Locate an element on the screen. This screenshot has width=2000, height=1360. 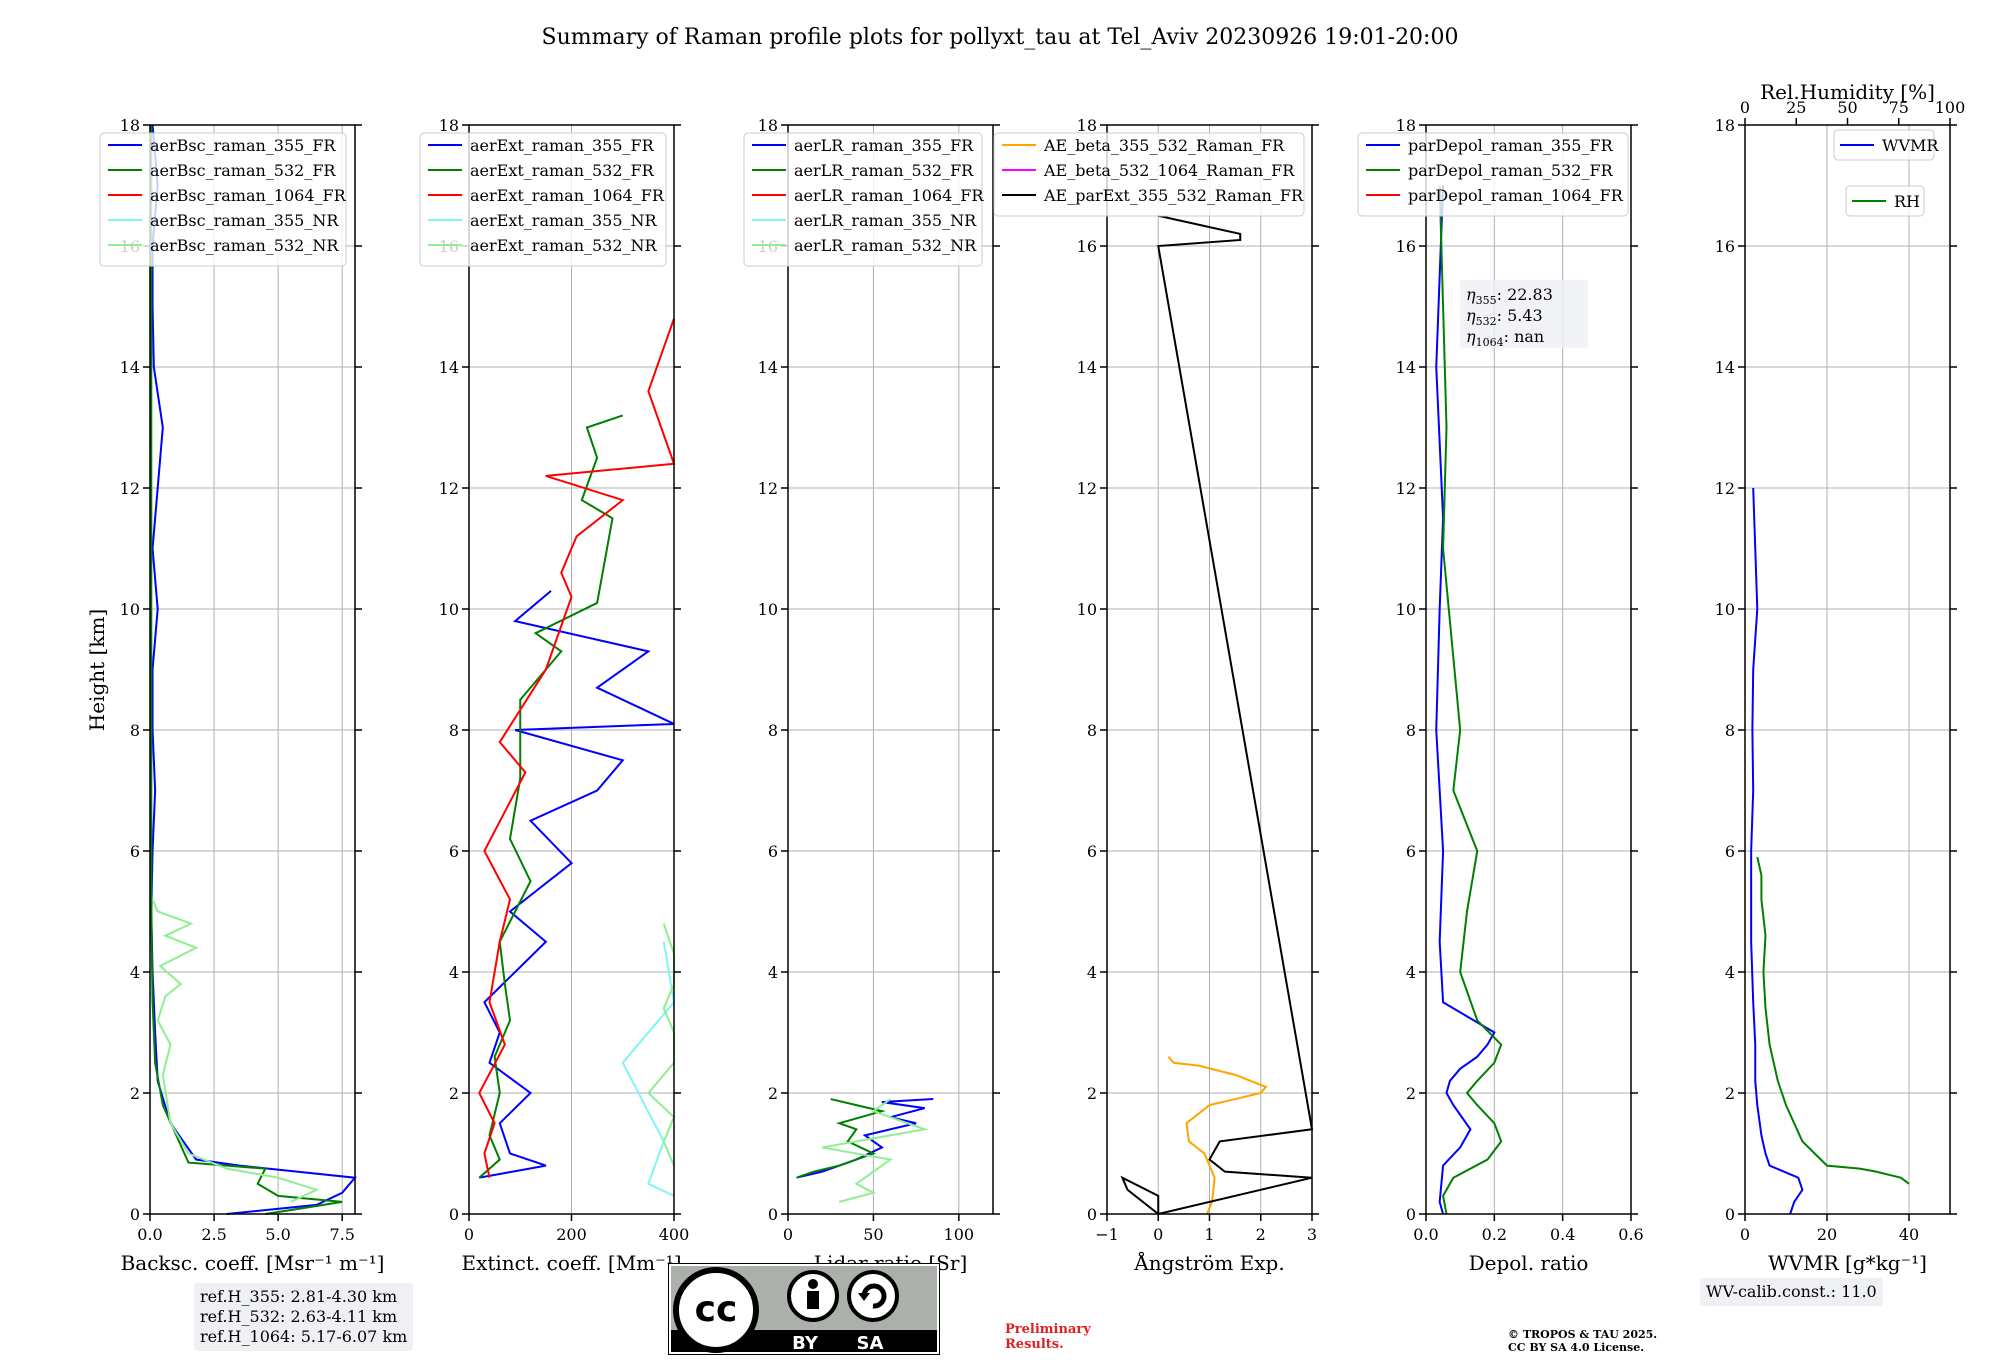
x-tick-label: 0.4 is located at coordinates (1562, 1234).